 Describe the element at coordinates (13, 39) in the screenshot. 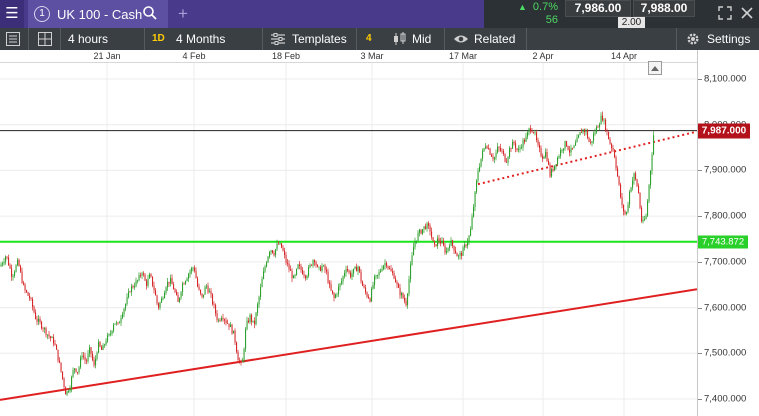

I see `list-view-icon` at that location.